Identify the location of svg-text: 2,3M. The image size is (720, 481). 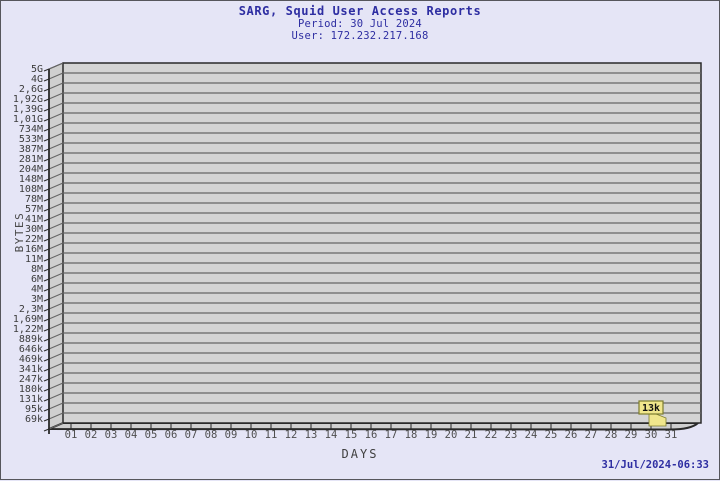
(31, 309).